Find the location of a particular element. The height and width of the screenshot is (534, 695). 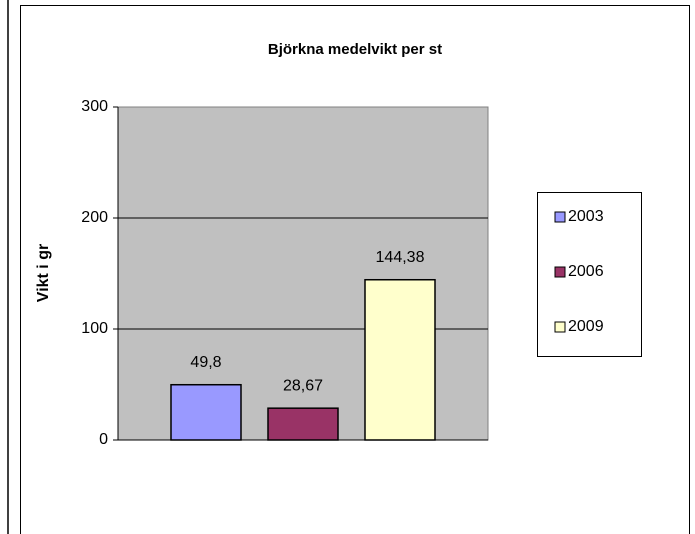

data-label: 144,38 is located at coordinates (400, 257).